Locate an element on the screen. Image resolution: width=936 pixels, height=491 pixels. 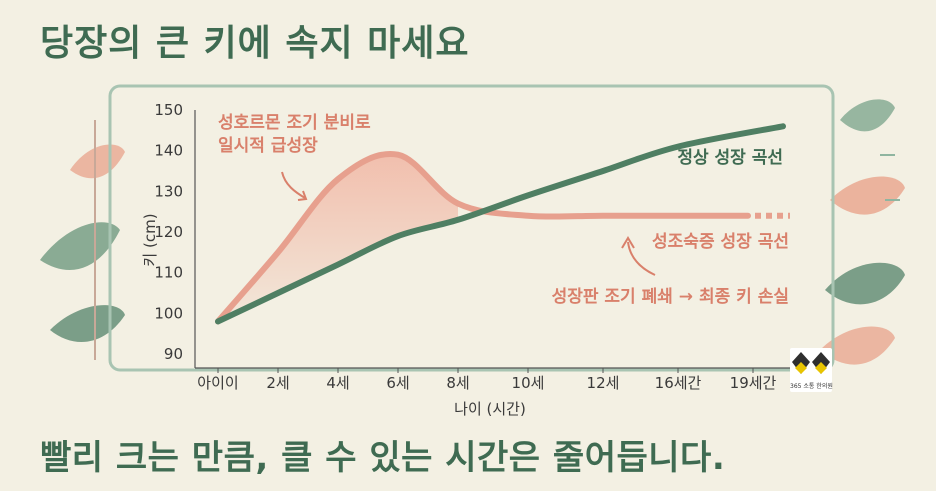
clinic-logo: 365 소통 한의원 is located at coordinates (811, 370).